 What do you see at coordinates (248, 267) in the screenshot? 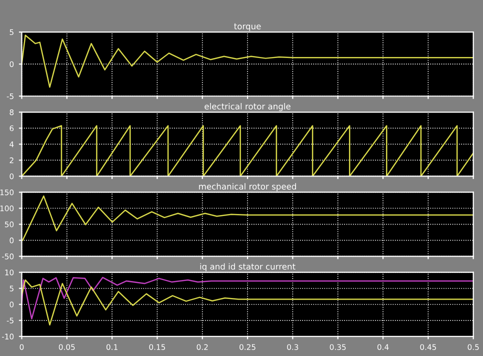
I see `chart-title: iq and id stator current` at bounding box center [248, 267].